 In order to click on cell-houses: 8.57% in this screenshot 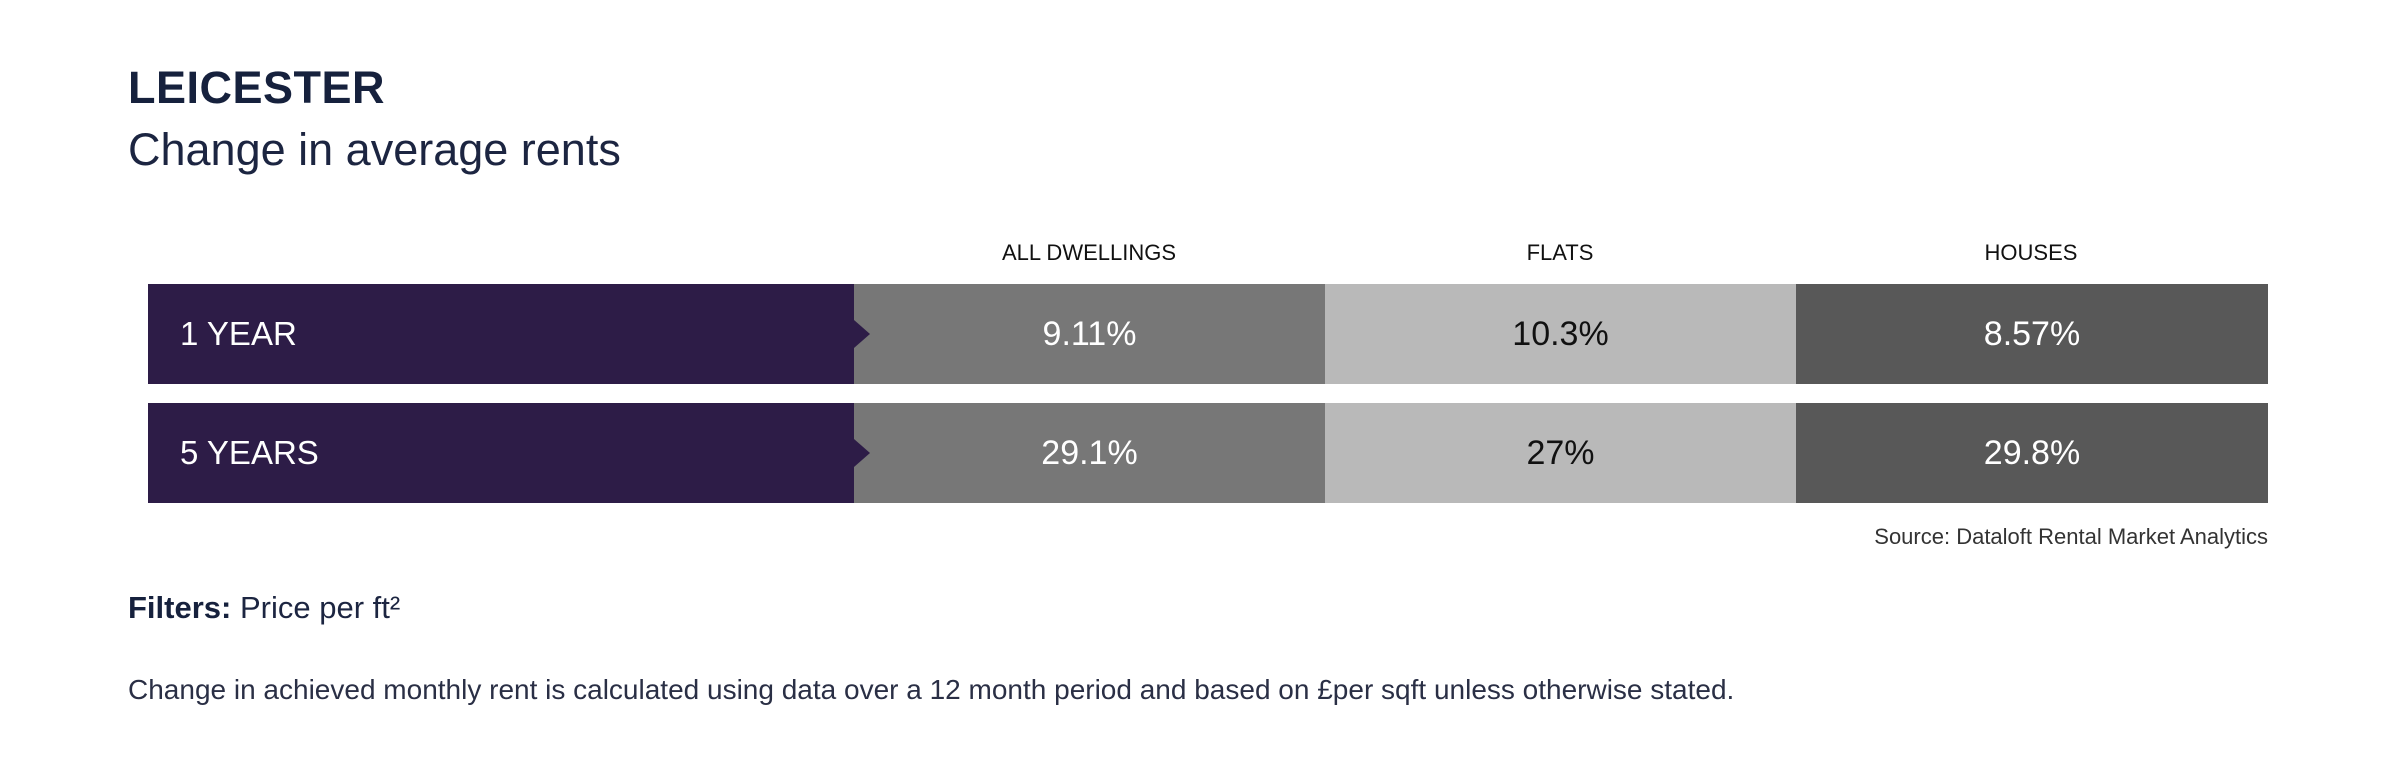, I will do `click(2032, 334)`.